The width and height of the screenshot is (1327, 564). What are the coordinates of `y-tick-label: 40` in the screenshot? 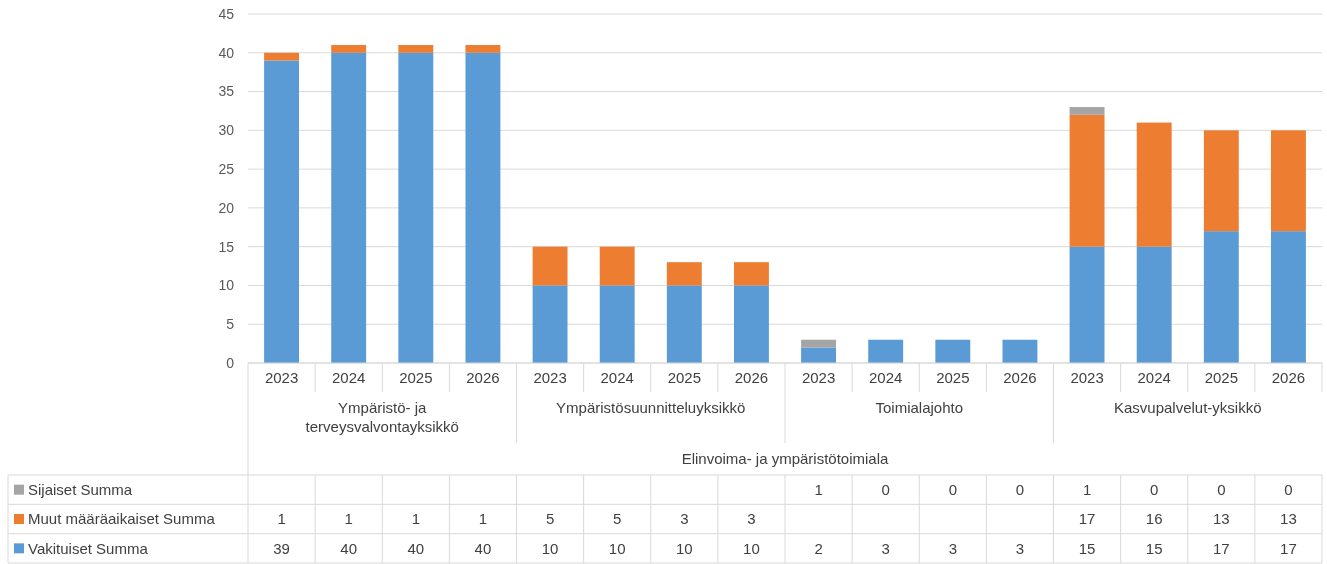 It's located at (226, 52).